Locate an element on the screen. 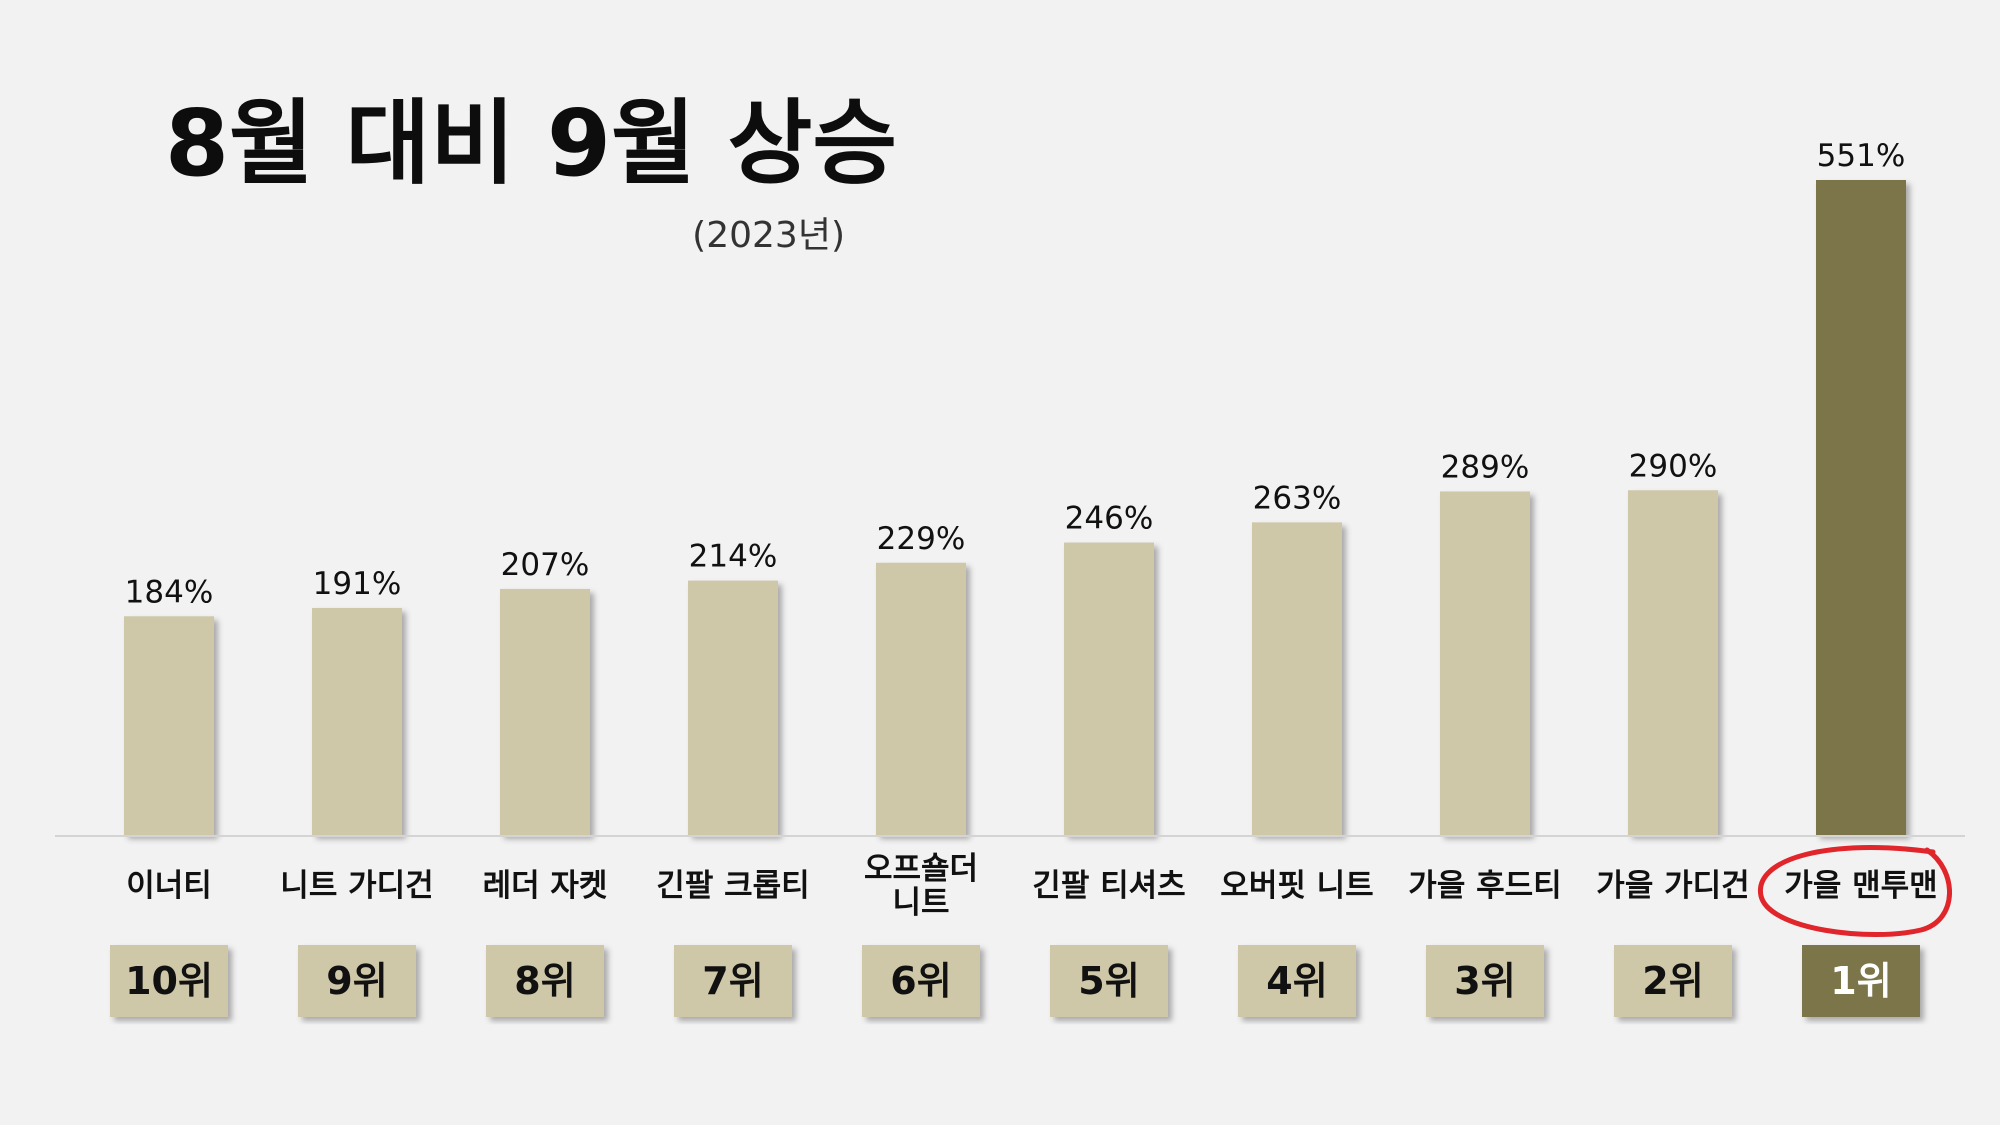  rank-label-7: 4위 is located at coordinates (1296, 981).